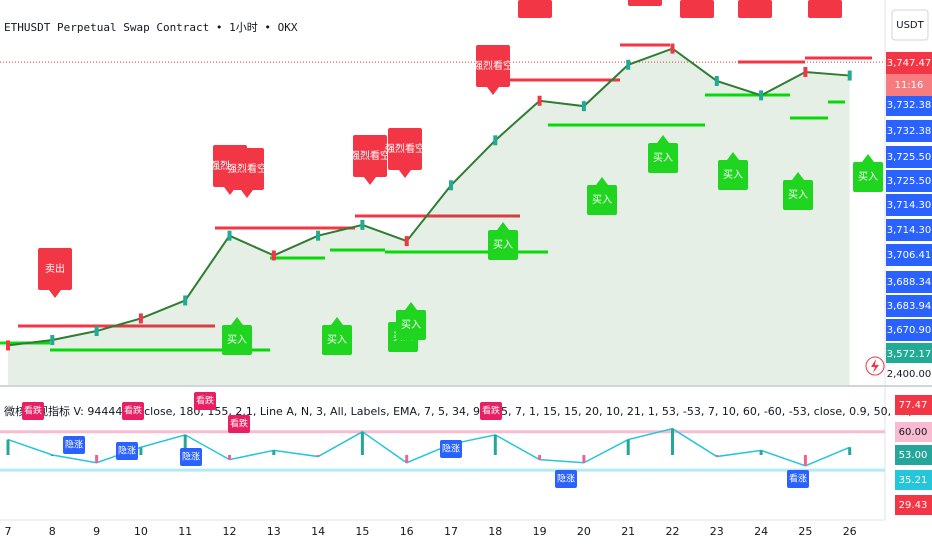  I want to click on price-tag-label: 3,683.94, so click(909, 306).